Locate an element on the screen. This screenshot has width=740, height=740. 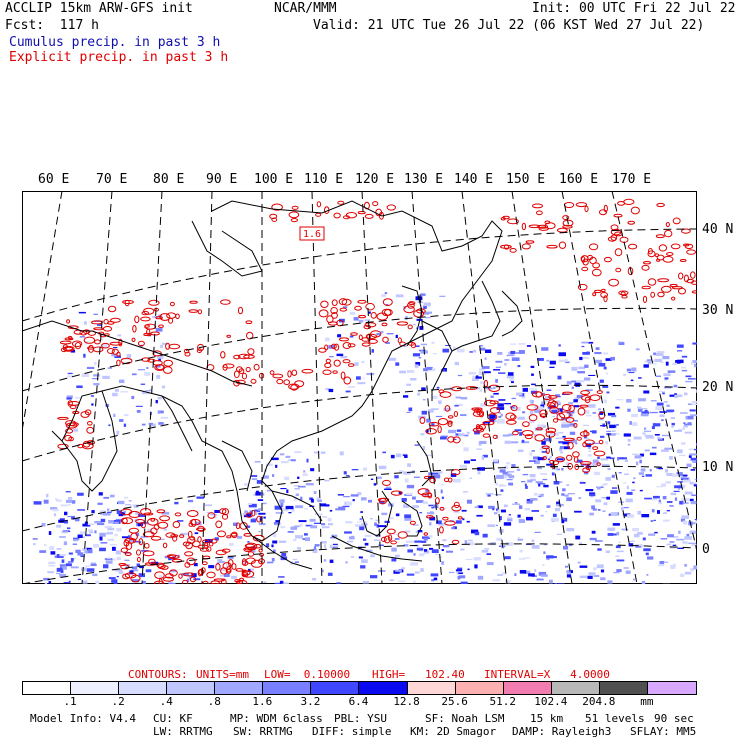
pbl-scheme: PBL: YSU is located at coordinates (360, 718).